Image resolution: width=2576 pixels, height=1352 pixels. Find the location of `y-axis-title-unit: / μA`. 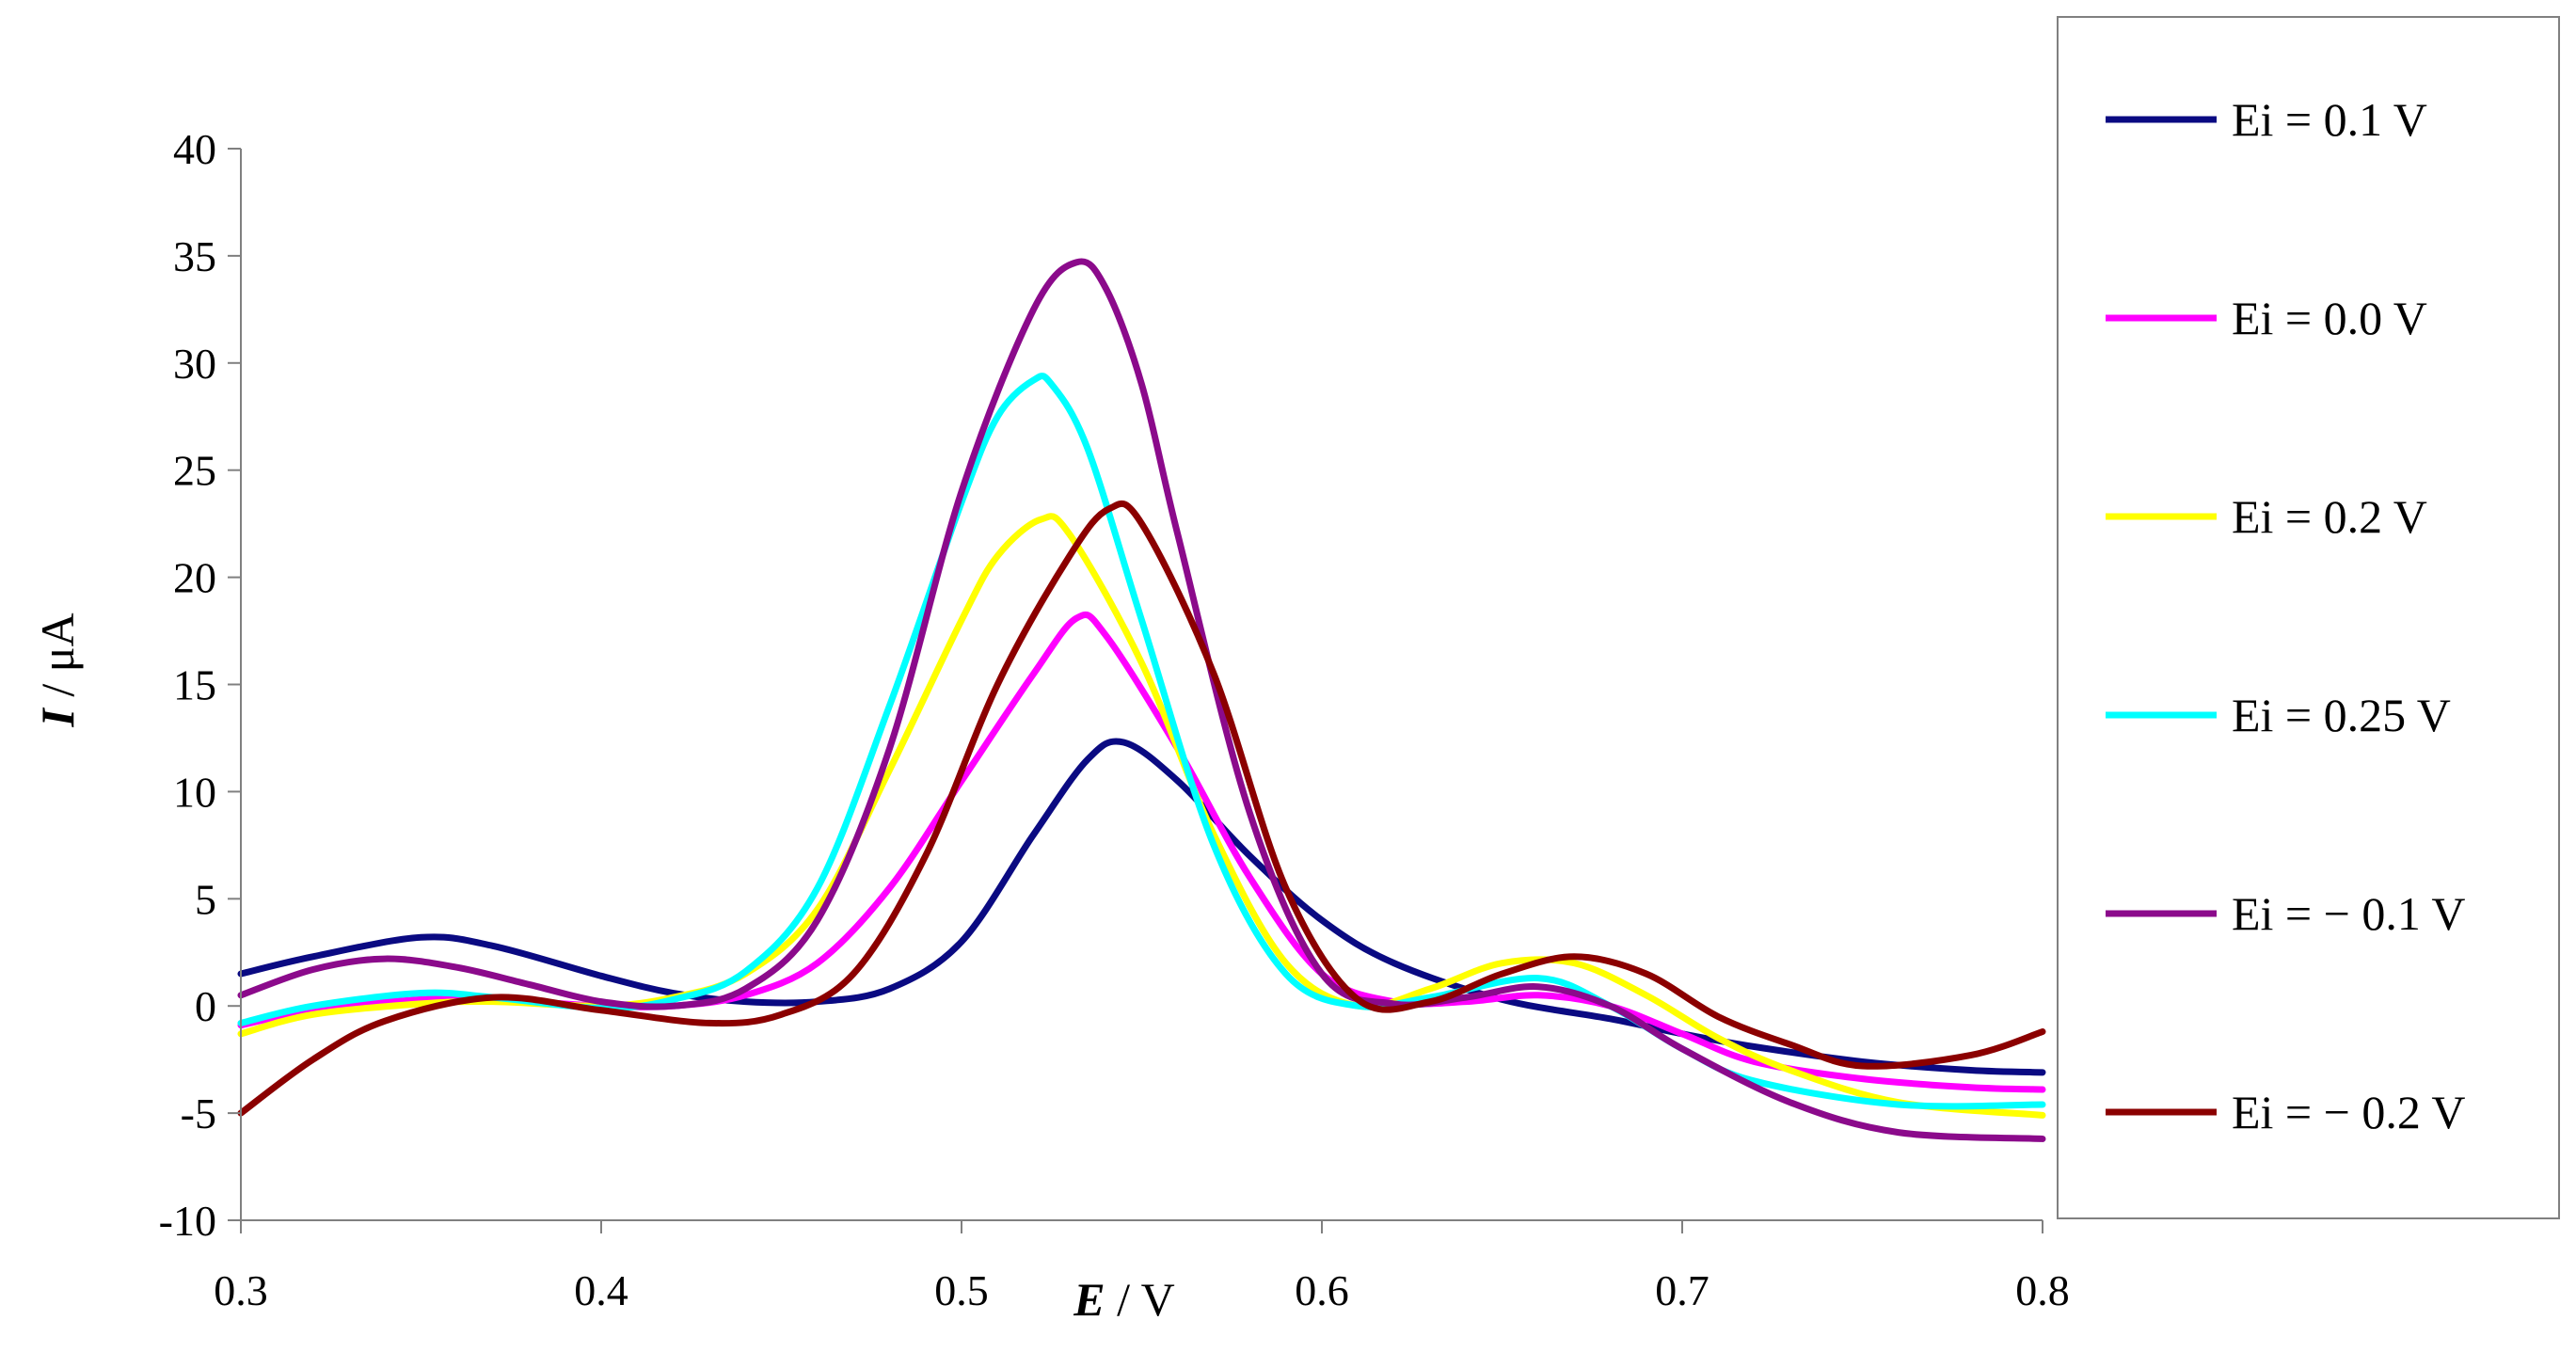

y-axis-title-unit: / μA is located at coordinates (58, 660).